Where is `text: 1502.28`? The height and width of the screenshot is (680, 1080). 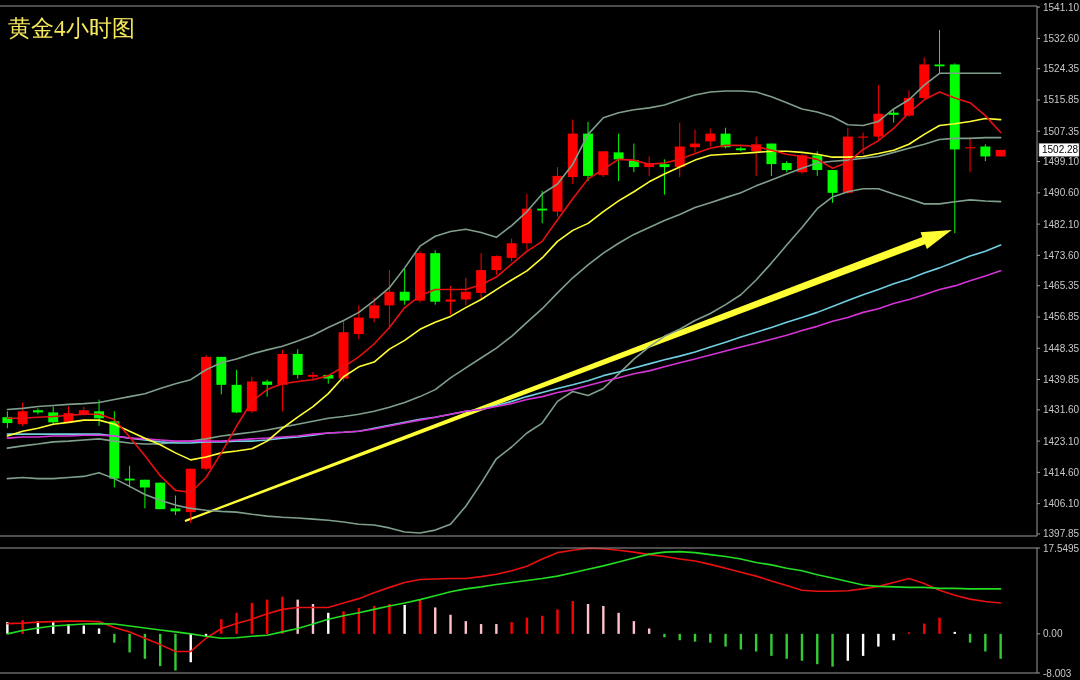 text: 1502.28 is located at coordinates (1060, 150).